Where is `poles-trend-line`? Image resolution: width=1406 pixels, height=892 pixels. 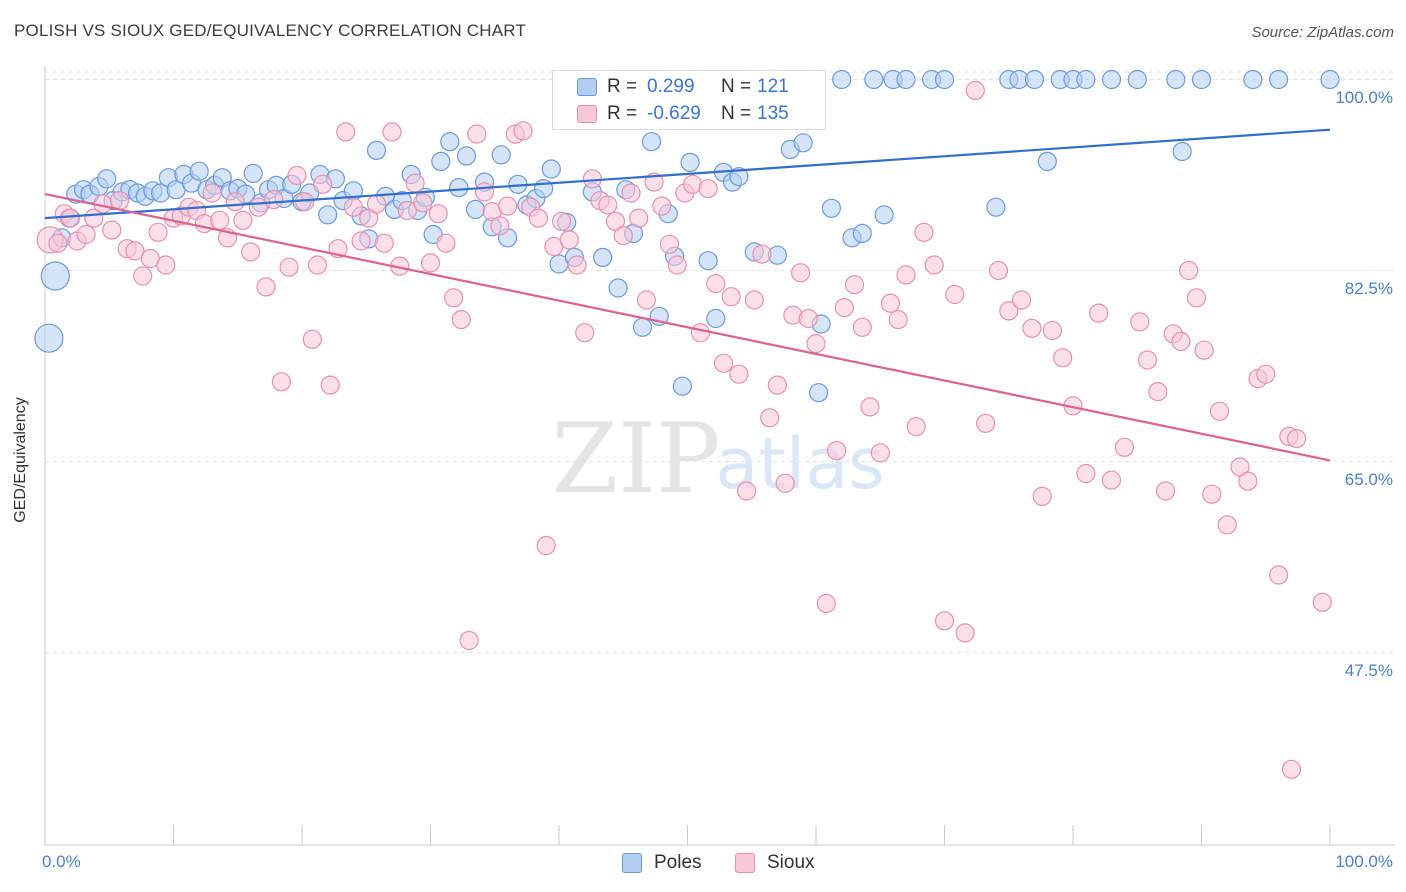 poles-trend-line is located at coordinates (687, 174).